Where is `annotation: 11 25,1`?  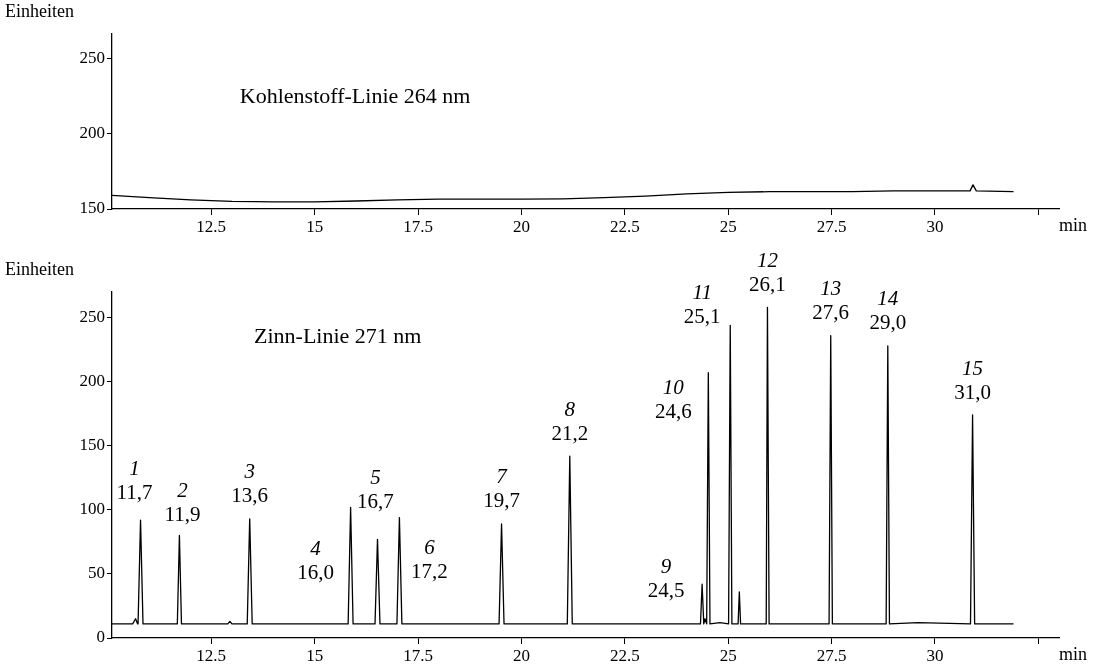 annotation: 11 25,1 is located at coordinates (702, 303).